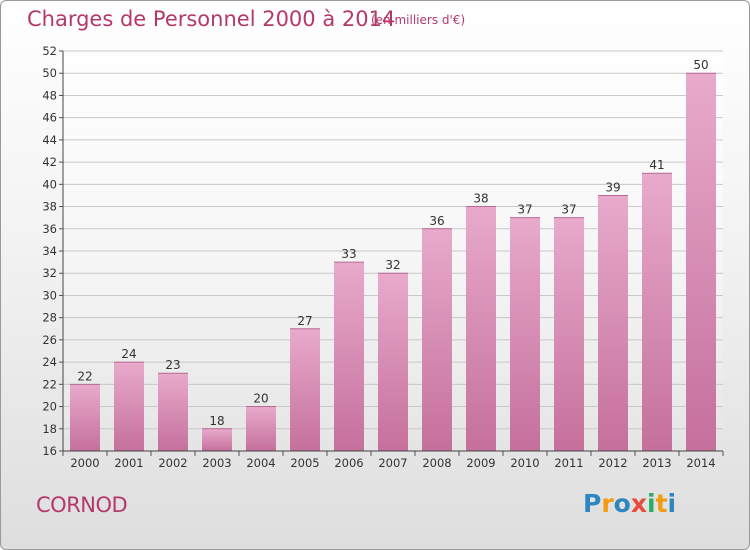 The width and height of the screenshot is (750, 550). What do you see at coordinates (524, 463) in the screenshot?
I see `x-tick-label: 2010` at bounding box center [524, 463].